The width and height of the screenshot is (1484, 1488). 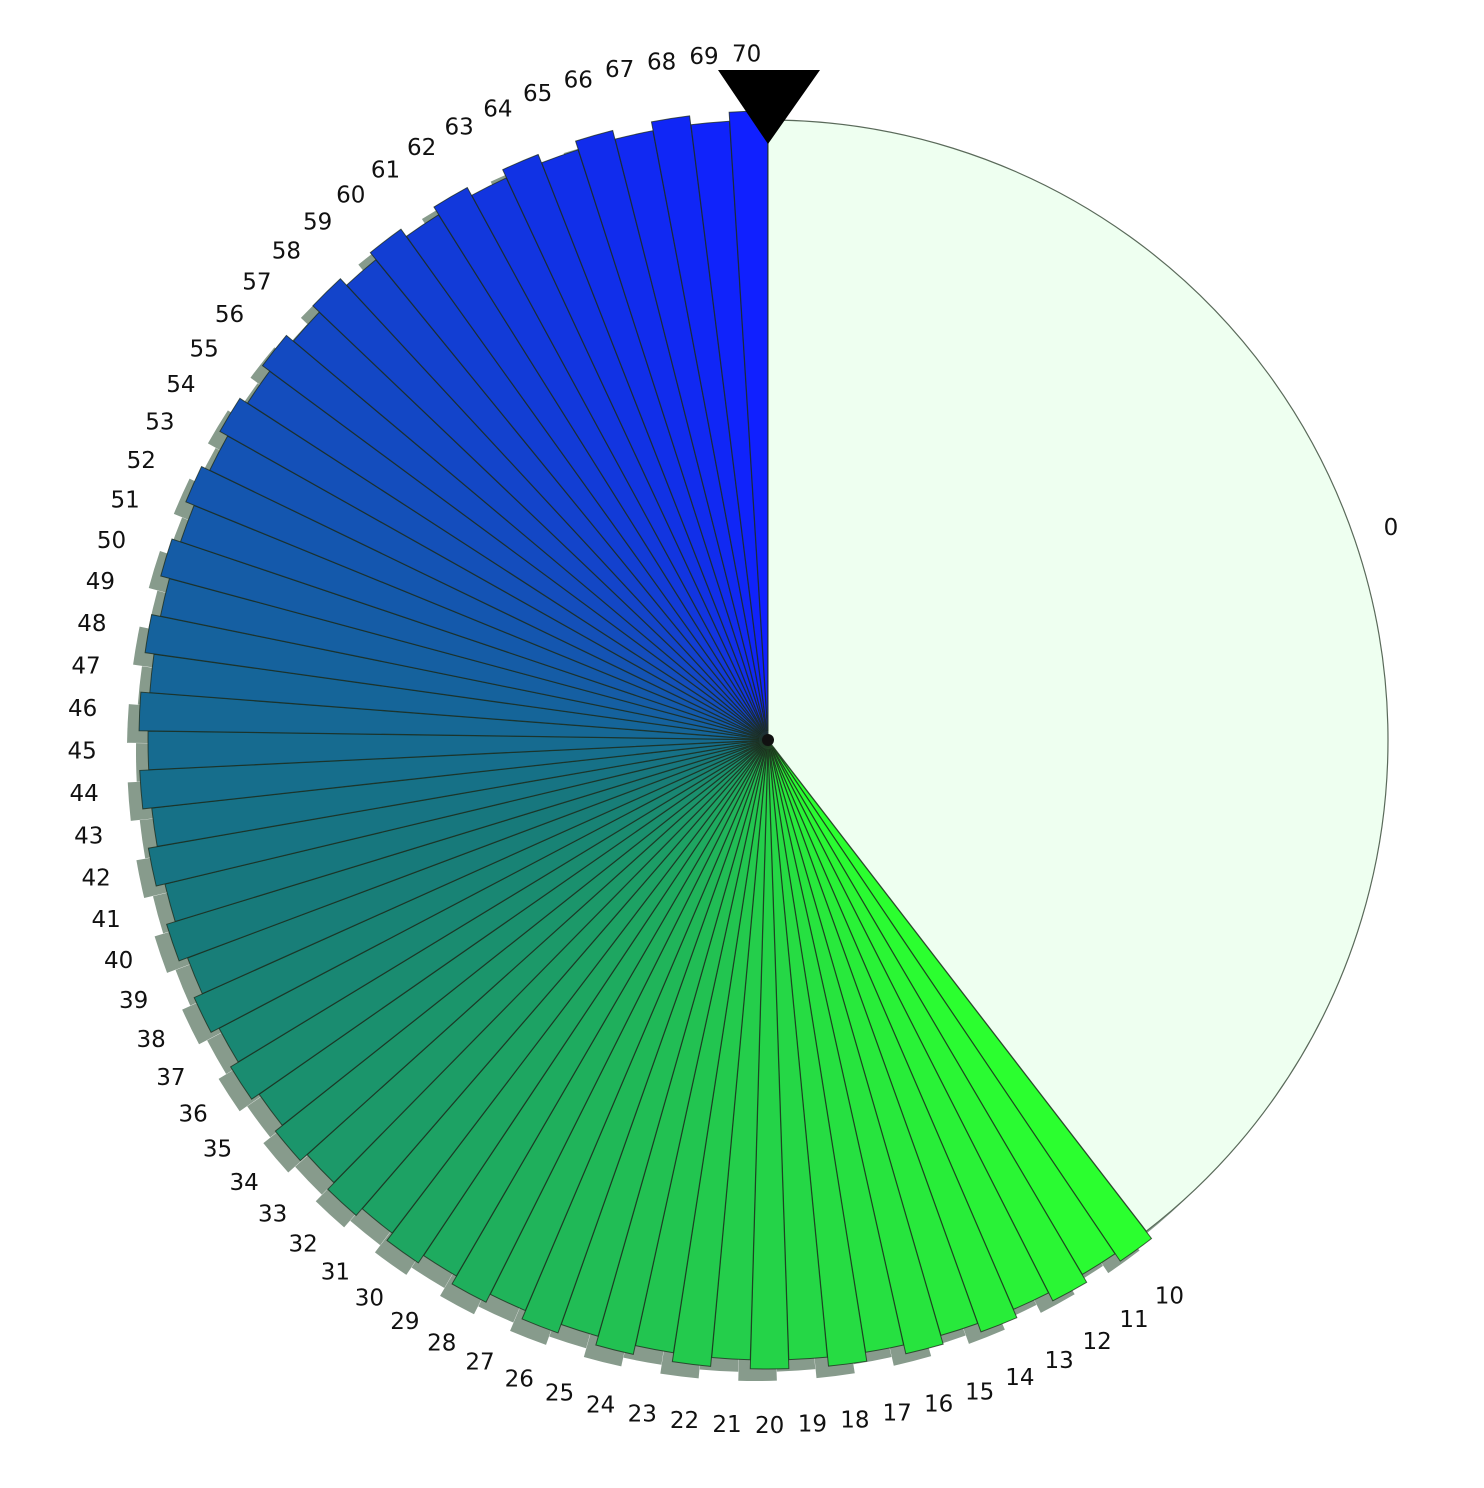 What do you see at coordinates (896, 1414) in the screenshot?
I see `slice-label-17: 17` at bounding box center [896, 1414].